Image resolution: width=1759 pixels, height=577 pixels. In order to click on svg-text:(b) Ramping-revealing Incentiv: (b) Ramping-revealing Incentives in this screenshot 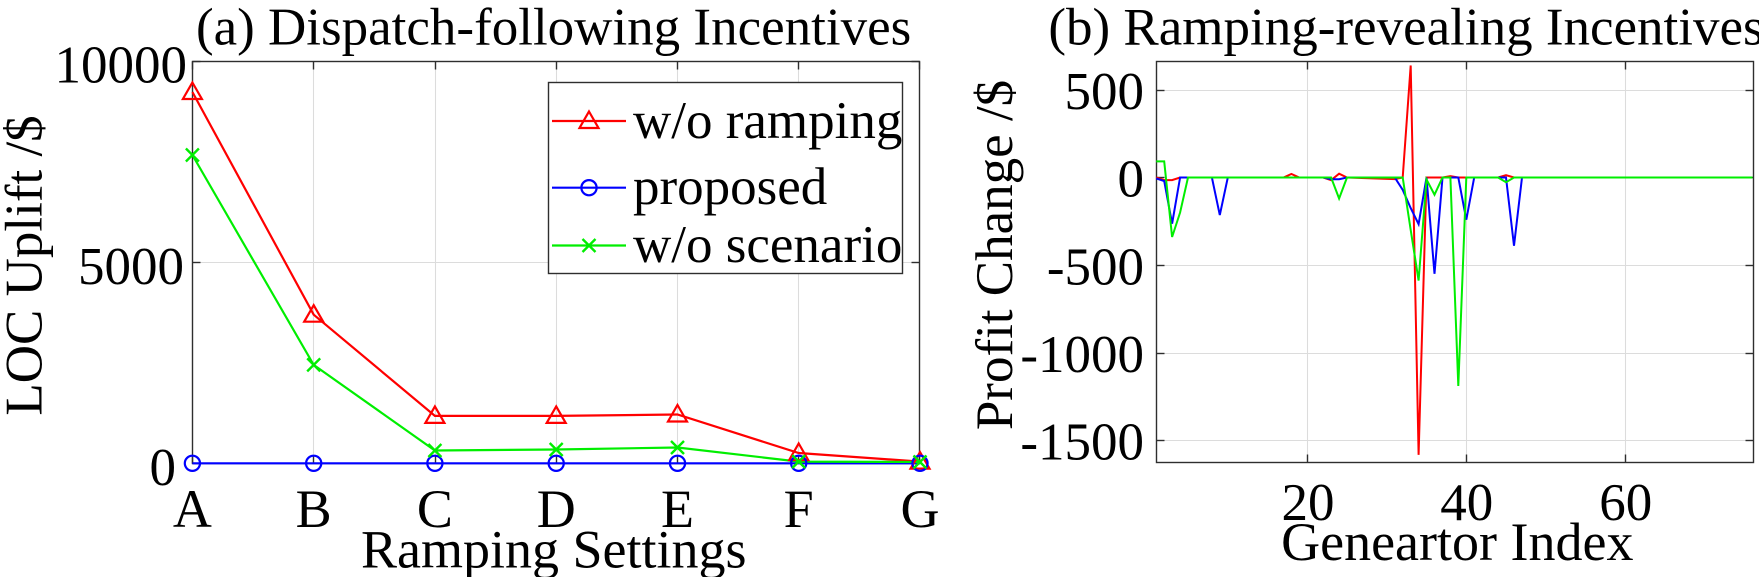, I will do `click(1403, 28)`.